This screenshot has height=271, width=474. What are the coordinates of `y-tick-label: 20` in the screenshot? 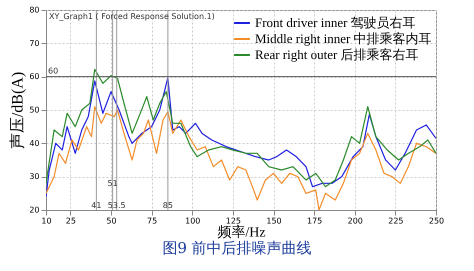 It's located at (34, 210).